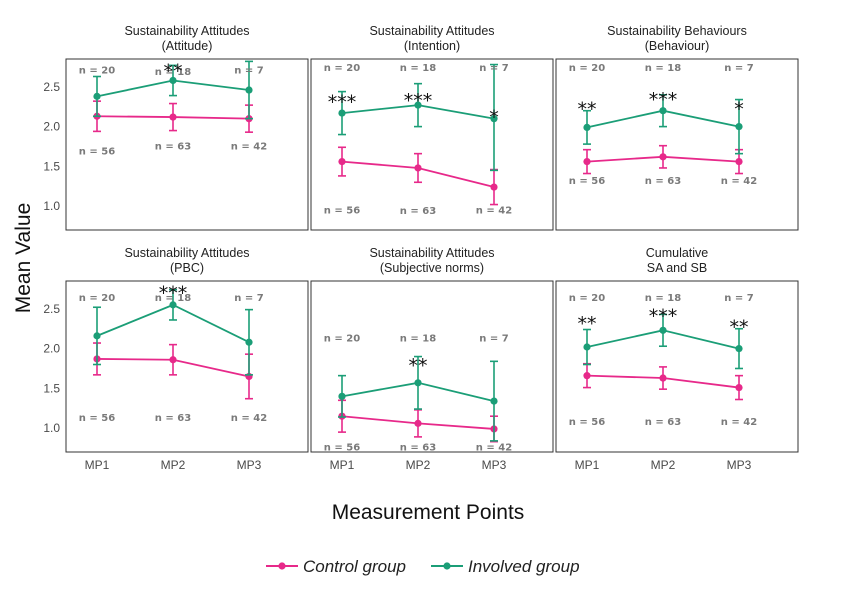  Describe the element at coordinates (432, 46) in the screenshot. I see `panel-title-line2: (Intention)` at that location.